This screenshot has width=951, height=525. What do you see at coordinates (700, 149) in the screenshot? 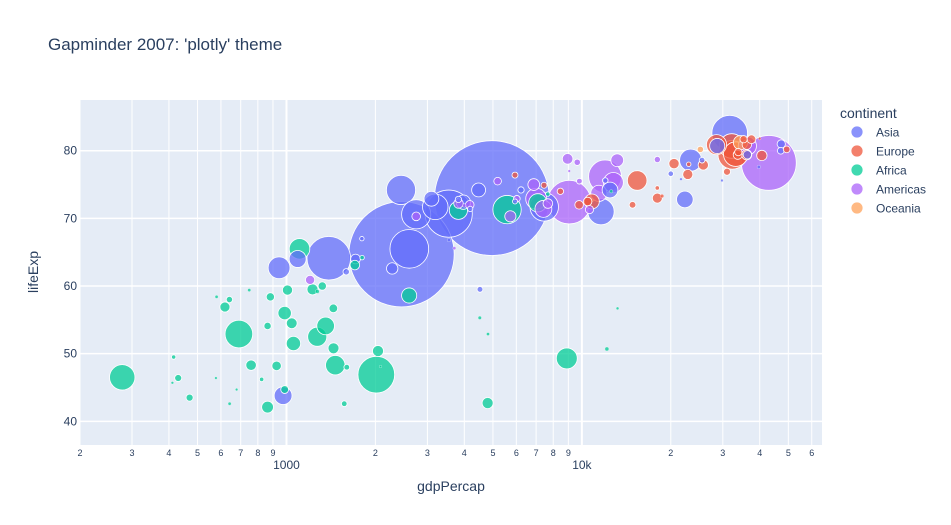
I see `data-point-oceania` at bounding box center [700, 149].